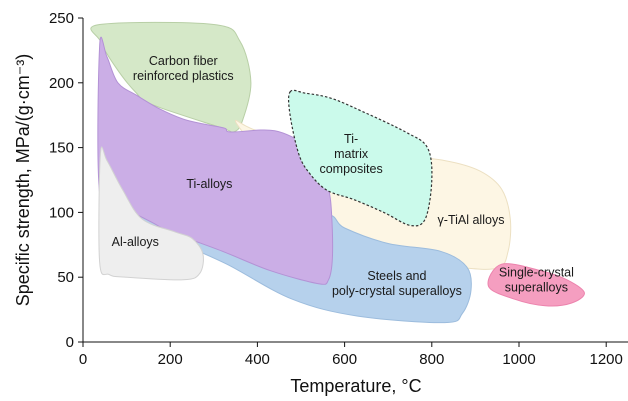 This screenshot has width=628, height=401. I want to click on region-label-line: composites, so click(350, 169).